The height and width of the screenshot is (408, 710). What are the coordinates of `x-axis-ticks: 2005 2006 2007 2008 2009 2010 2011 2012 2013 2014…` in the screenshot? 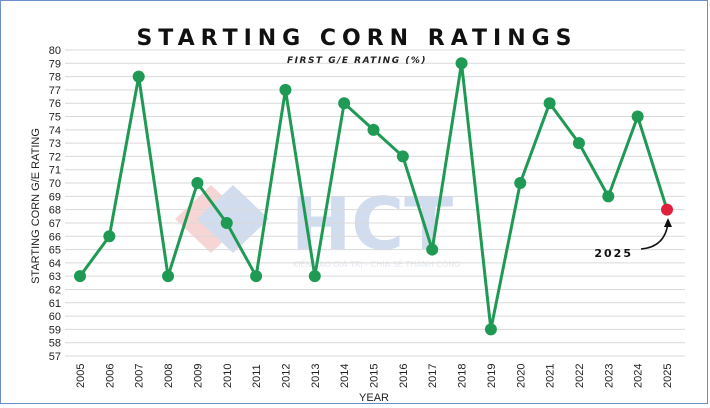 It's located at (374, 376).